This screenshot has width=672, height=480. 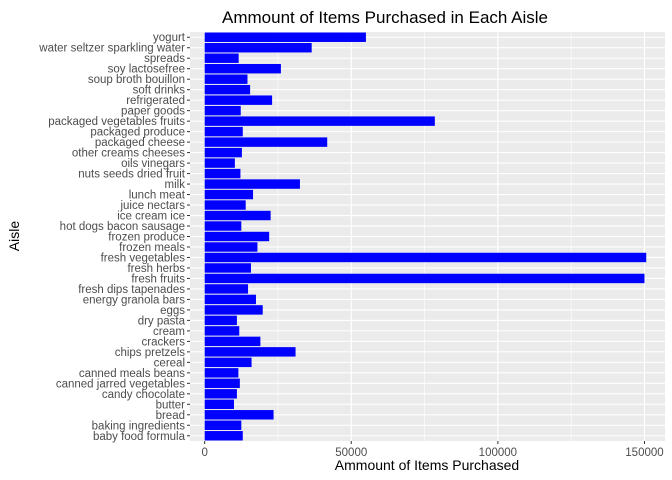 I want to click on y-tick-label: ice cream ice, so click(x=151, y=217).